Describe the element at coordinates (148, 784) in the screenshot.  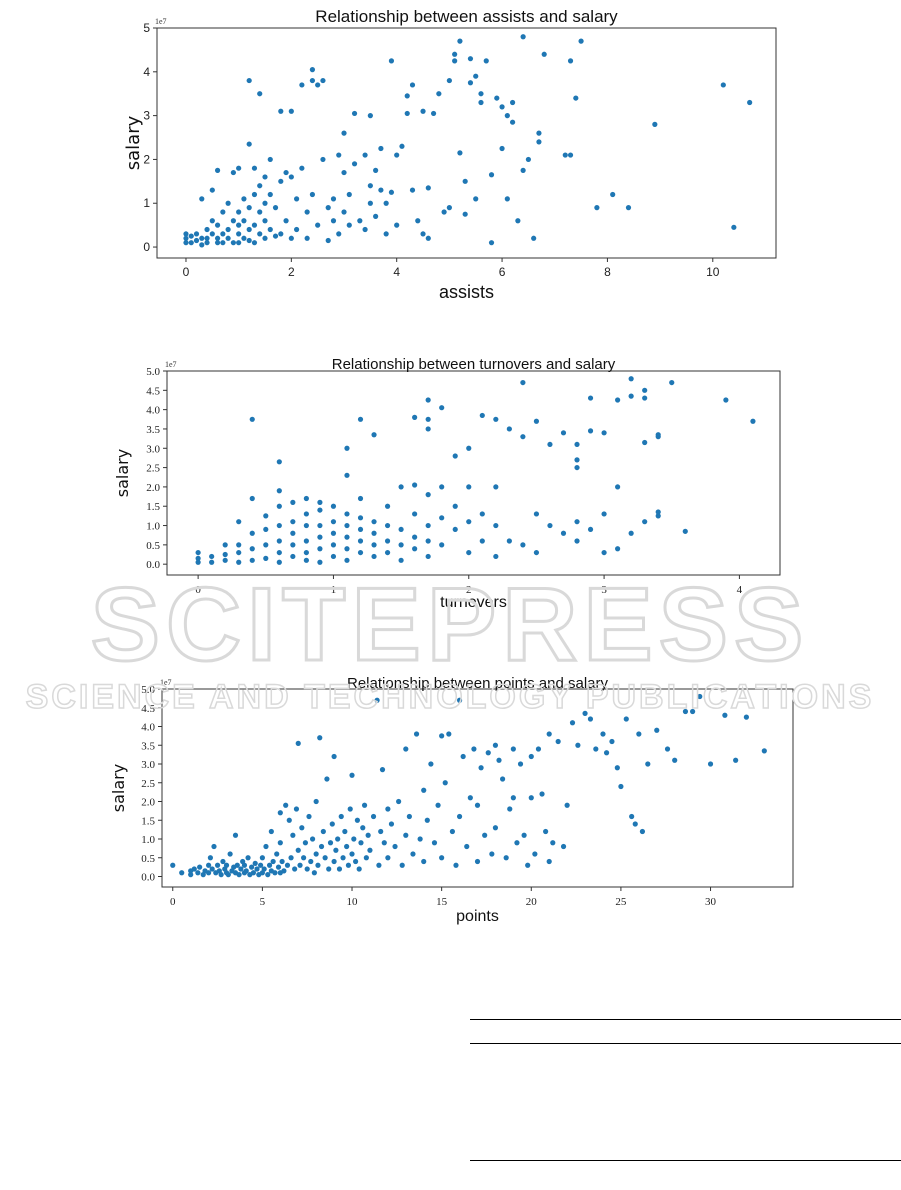
I see `y-tick-label: 2.5` at that location.